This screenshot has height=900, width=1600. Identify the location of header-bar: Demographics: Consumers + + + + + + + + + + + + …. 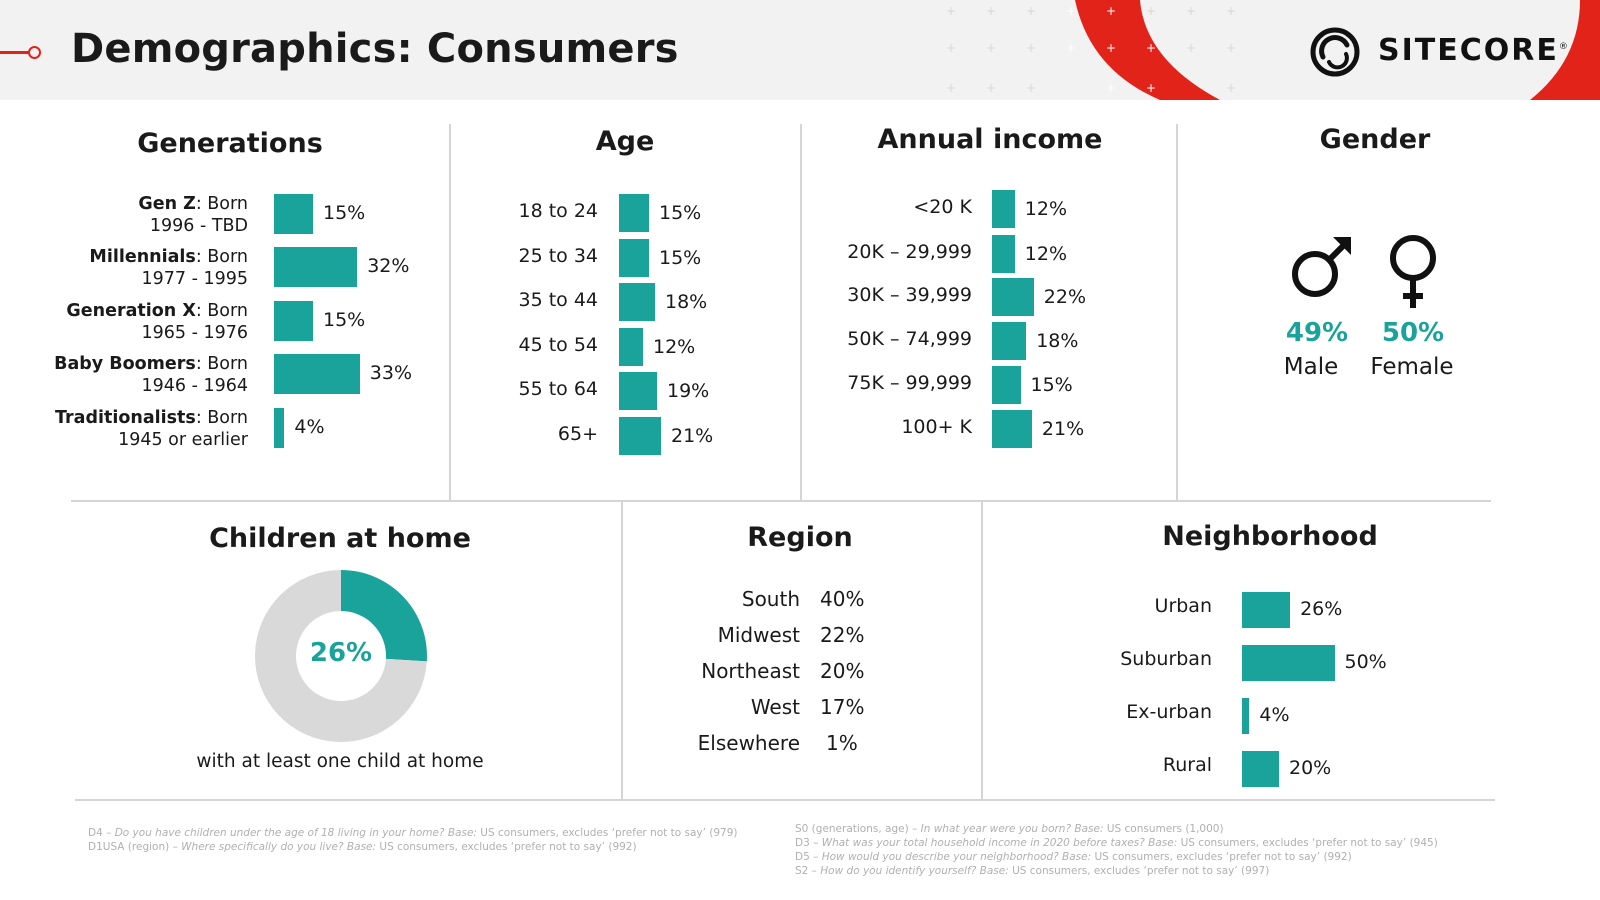
(800, 50).